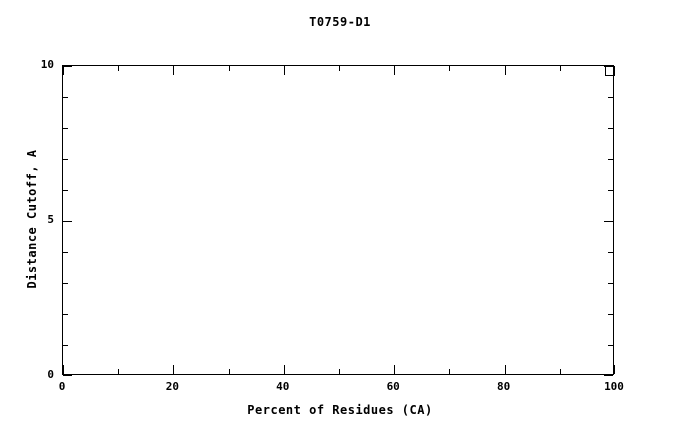 Image resolution: width=680 pixels, height=440 pixels. What do you see at coordinates (393, 386) in the screenshot?
I see `x-axis-tick-label: 60` at bounding box center [393, 386].